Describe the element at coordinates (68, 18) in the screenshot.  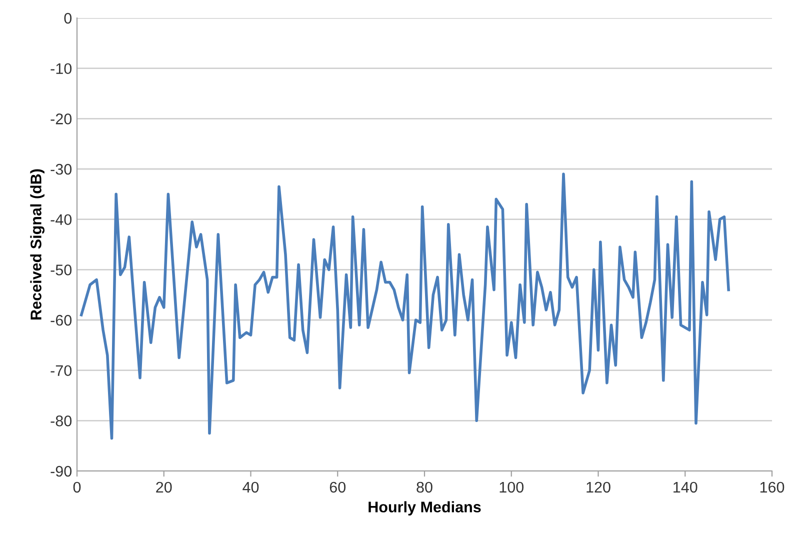
I see `y-tick-label: 0` at that location.